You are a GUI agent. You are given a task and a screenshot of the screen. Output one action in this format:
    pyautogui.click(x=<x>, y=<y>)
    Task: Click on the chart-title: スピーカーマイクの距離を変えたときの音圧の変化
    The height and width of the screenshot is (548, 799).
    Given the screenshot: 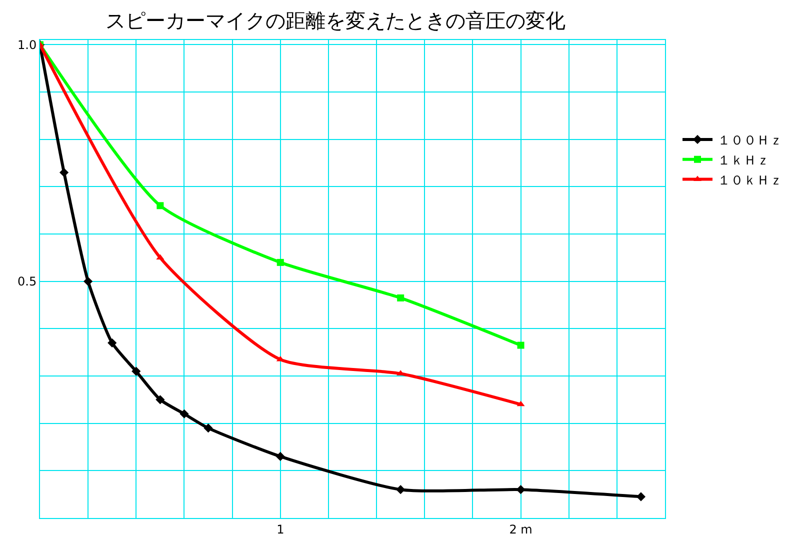 What is the action you would take?
    pyautogui.click(x=336, y=20)
    